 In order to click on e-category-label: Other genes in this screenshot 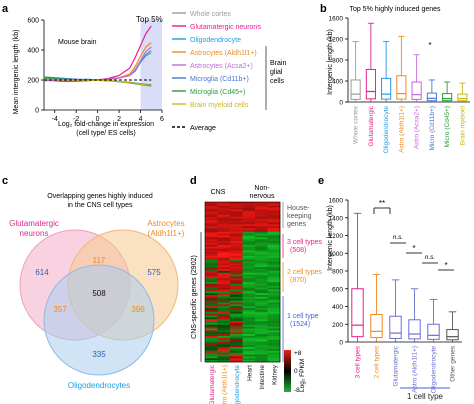, I will do `click(453, 363)`.